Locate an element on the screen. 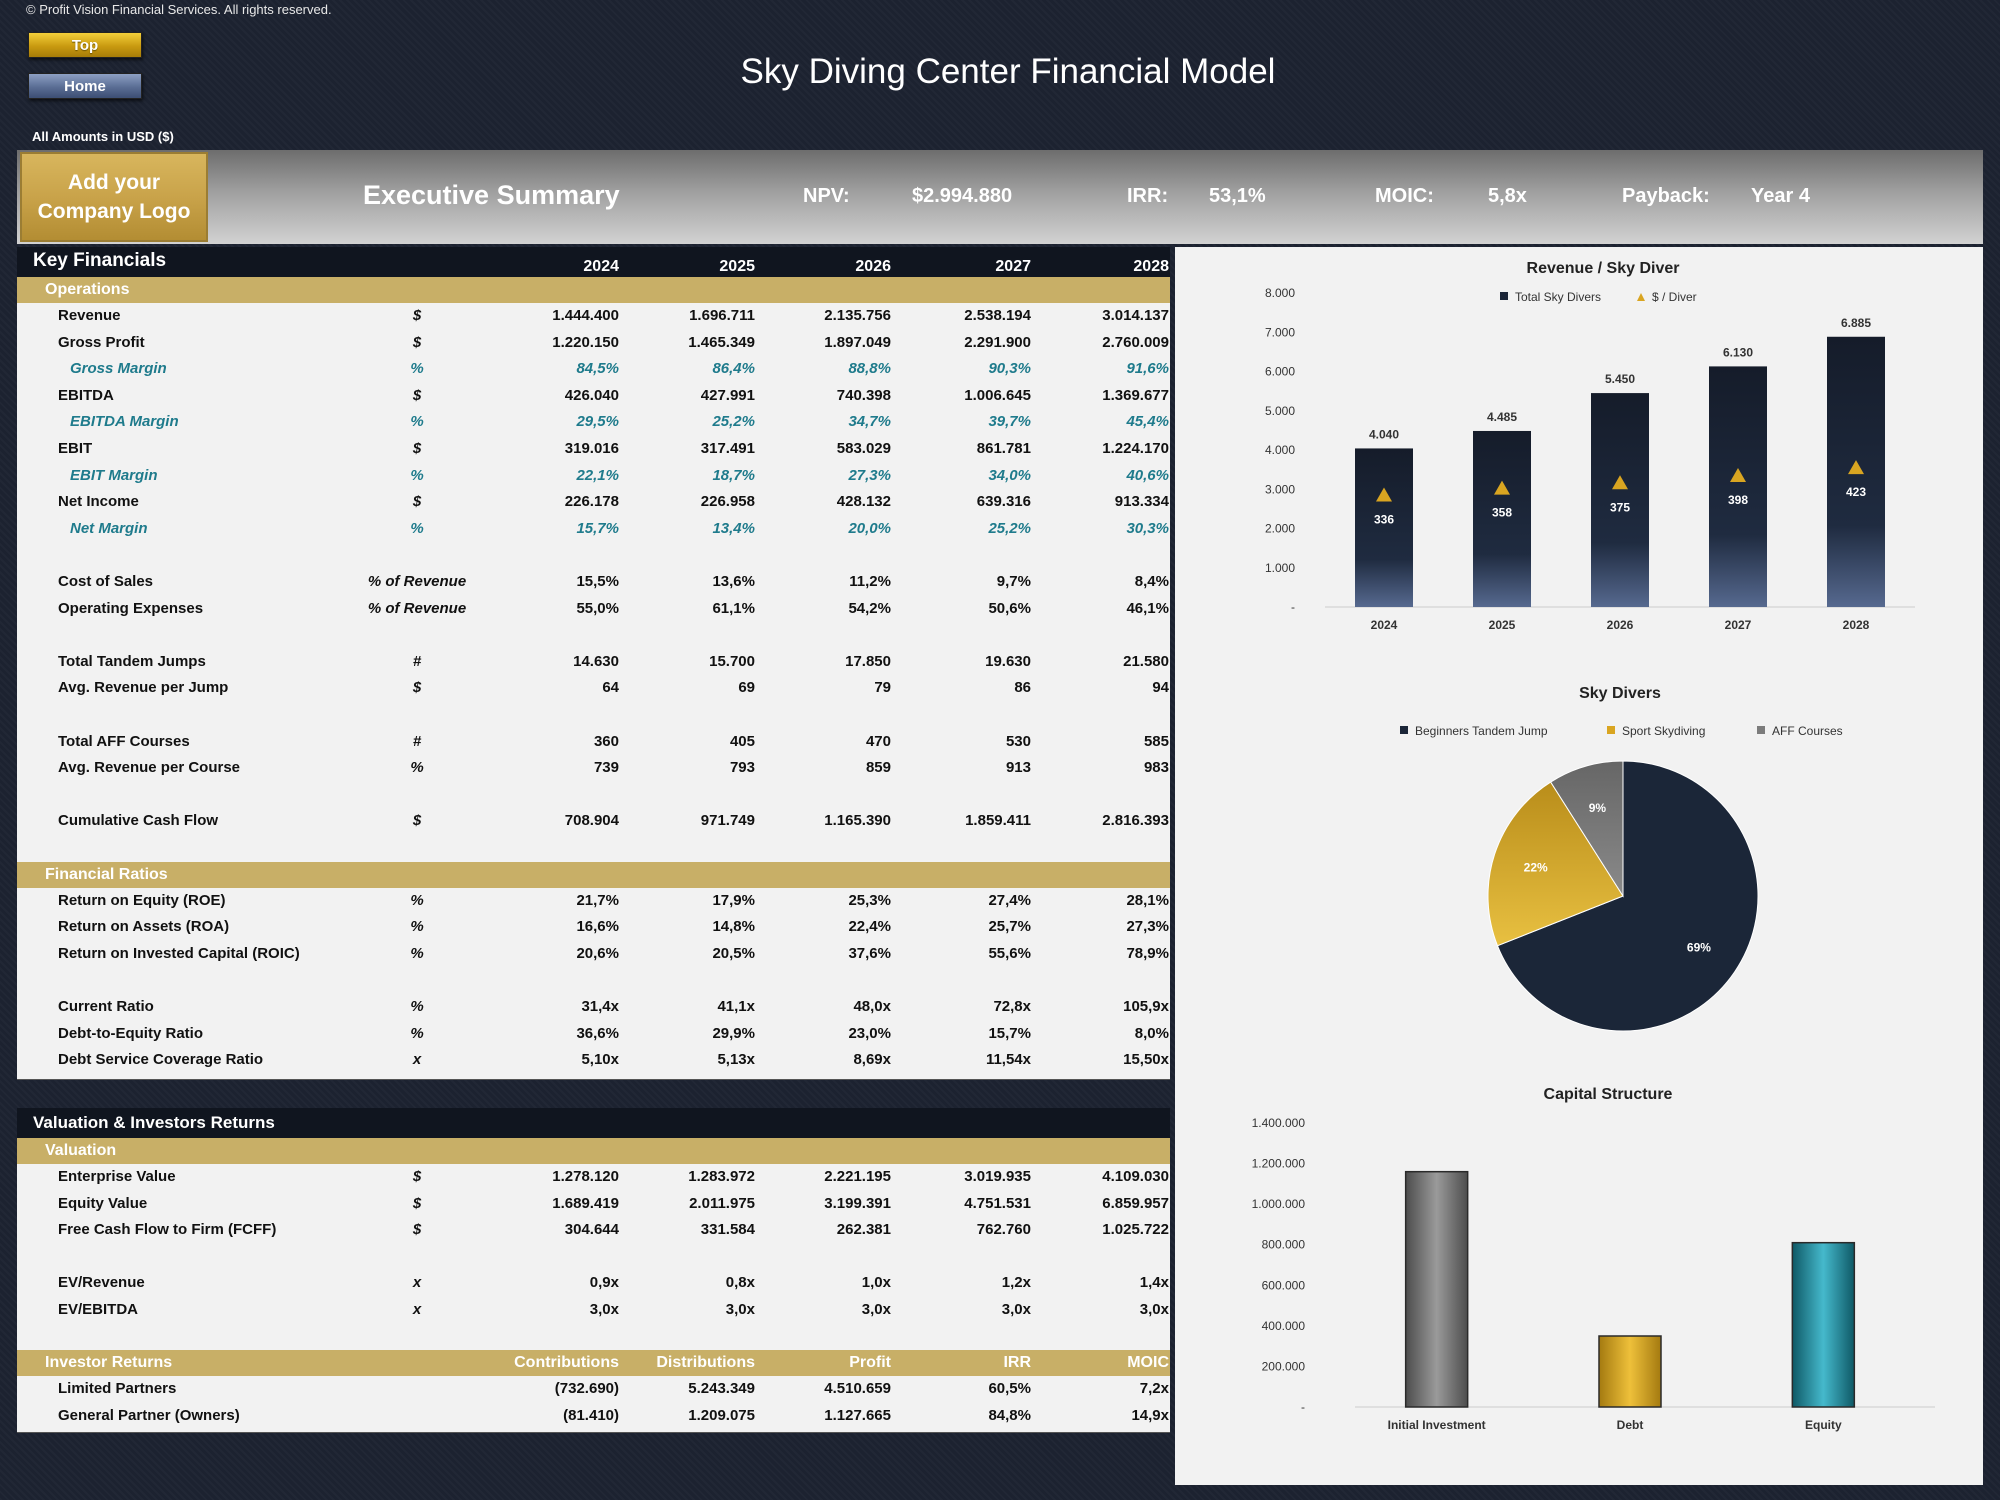  row-label: Revenue is located at coordinates (89, 315).